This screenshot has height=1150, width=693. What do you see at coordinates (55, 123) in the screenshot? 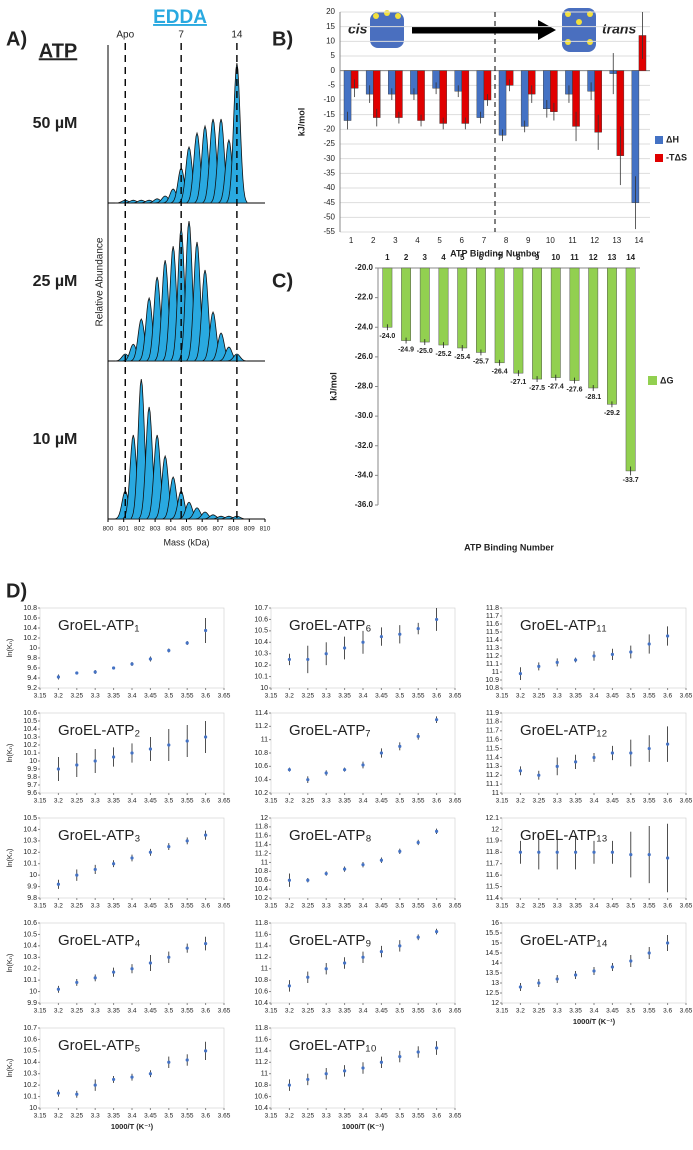
I see `series-label: 50 µM` at bounding box center [55, 123].